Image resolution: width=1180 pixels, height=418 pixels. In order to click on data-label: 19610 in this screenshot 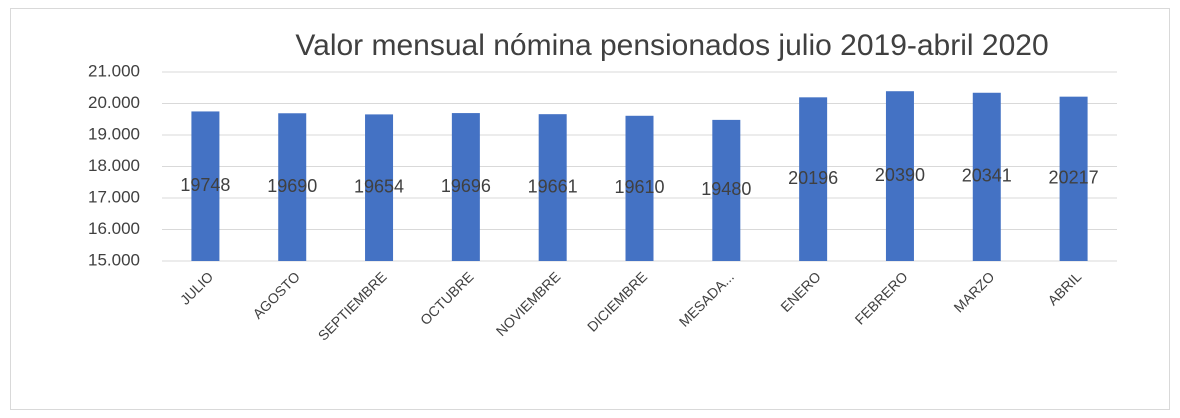, I will do `click(639, 187)`.